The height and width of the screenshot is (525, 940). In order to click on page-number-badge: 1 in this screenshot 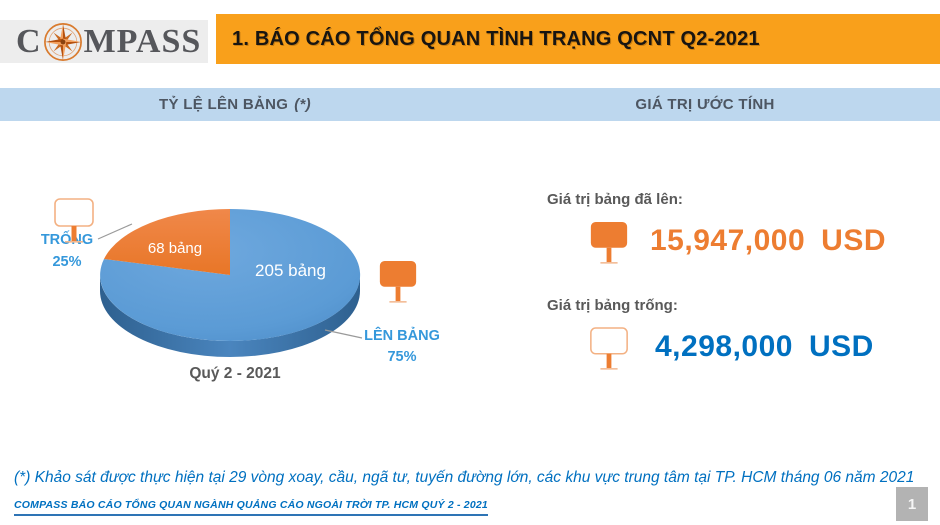, I will do `click(912, 504)`.